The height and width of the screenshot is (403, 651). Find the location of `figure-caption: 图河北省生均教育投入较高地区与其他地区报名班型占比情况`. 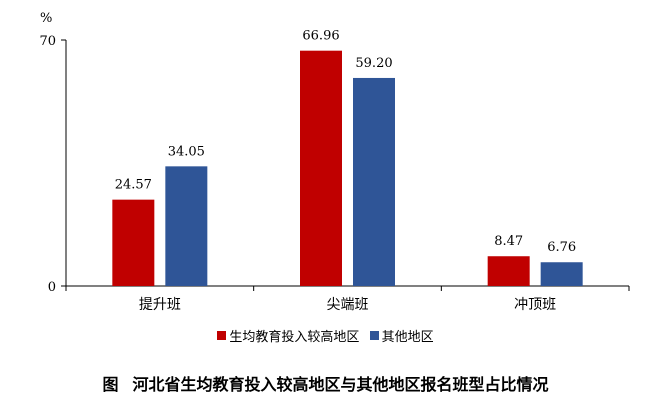

figure-caption: 图河北省生均教育投入较高地区与其他地区报名班型占比情况 is located at coordinates (325, 383).